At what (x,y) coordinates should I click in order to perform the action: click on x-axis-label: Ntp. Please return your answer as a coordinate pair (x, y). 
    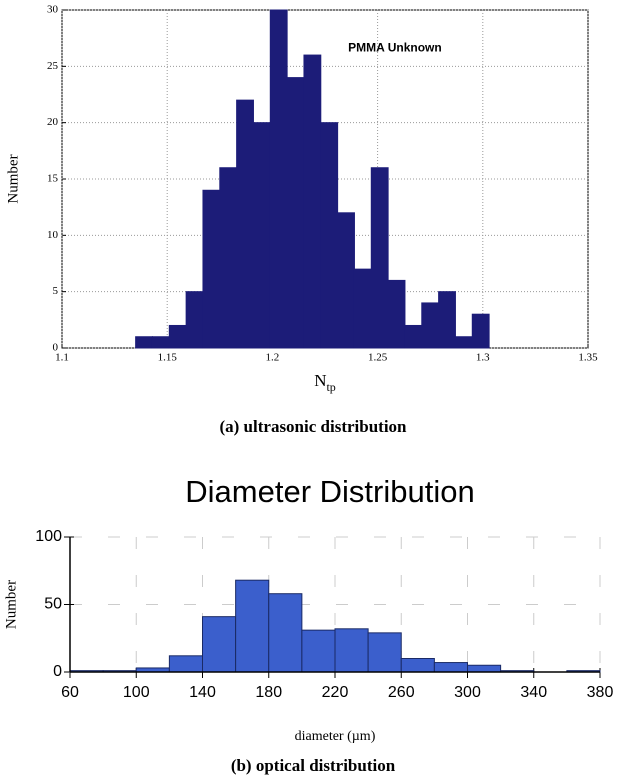
    Looking at the image, I should click on (325, 382).